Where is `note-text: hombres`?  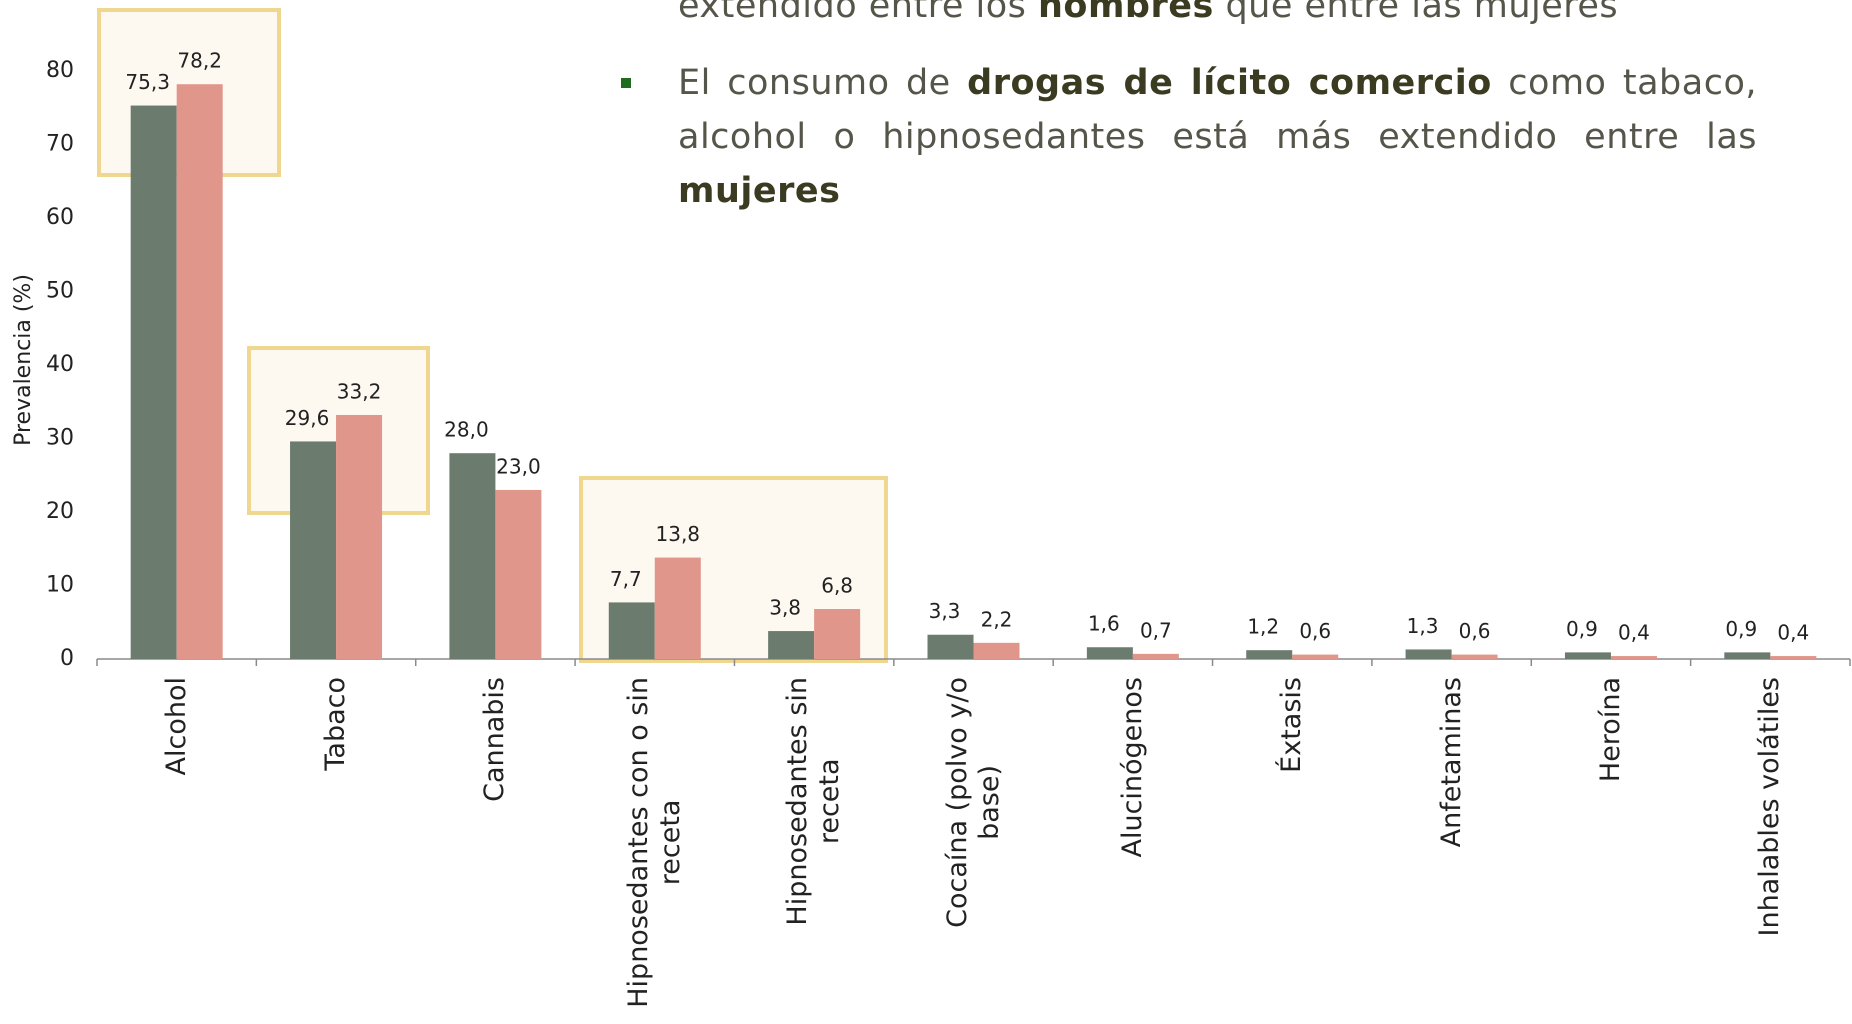 note-text: hombres is located at coordinates (1125, 13).